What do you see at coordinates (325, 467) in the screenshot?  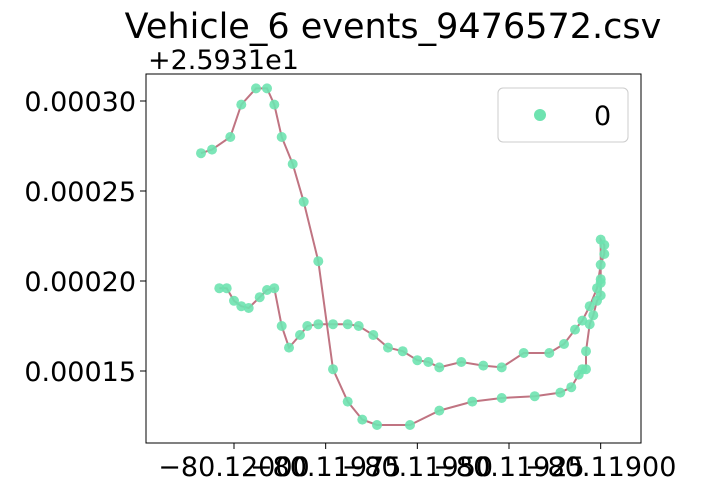 I see `x-tick-label: −80.11975` at bounding box center [325, 467].